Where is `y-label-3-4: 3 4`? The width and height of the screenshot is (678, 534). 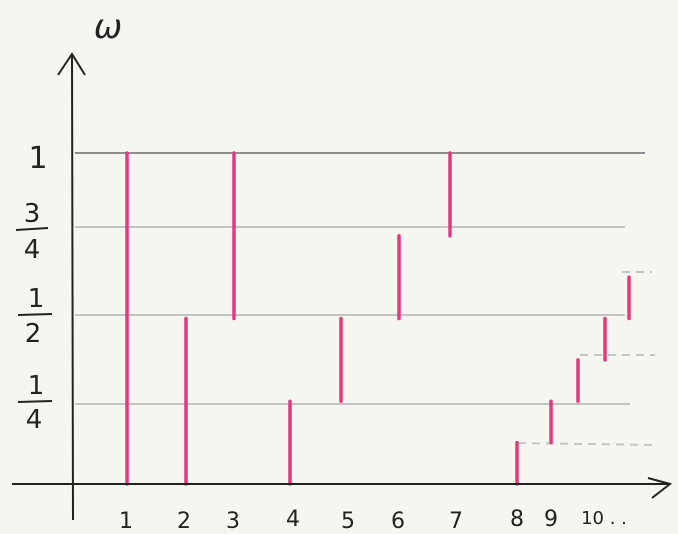 y-label-3-4: 3 4 is located at coordinates (32, 232).